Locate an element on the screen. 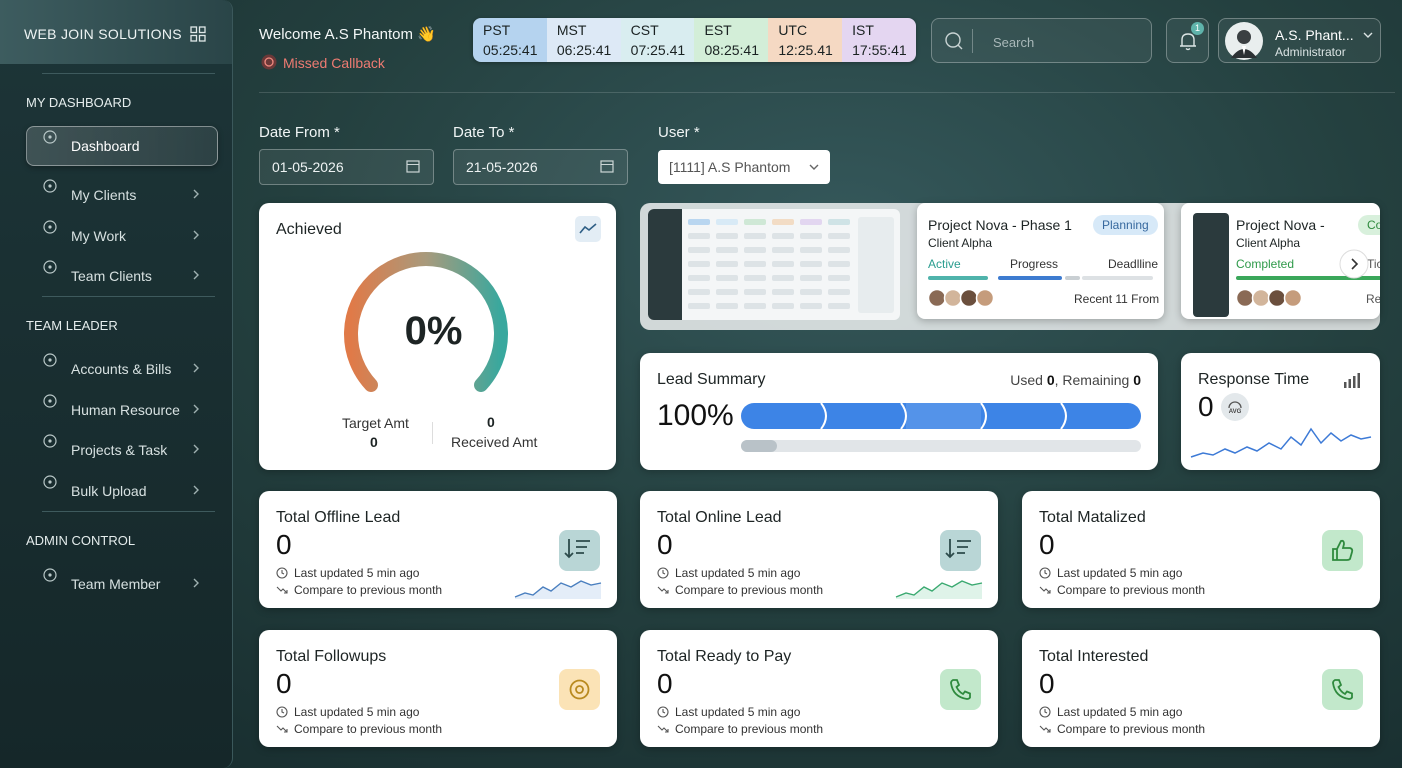 Image resolution: width=1402 pixels, height=768 pixels. trend-down-icon is located at coordinates (1045, 729).